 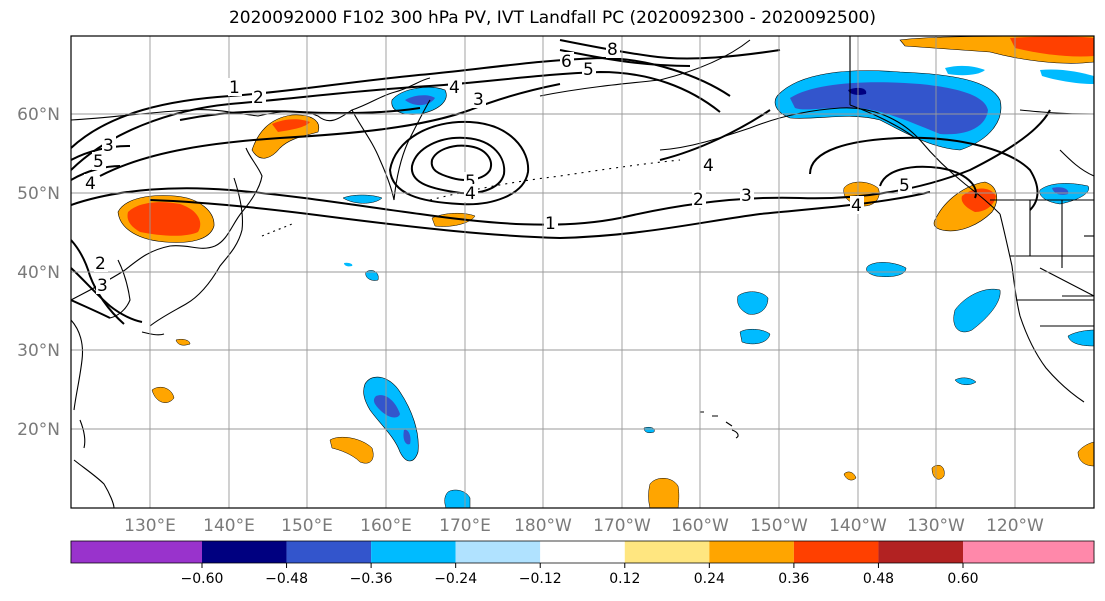 I want to click on lat-label: 40°N, so click(x=38, y=273).